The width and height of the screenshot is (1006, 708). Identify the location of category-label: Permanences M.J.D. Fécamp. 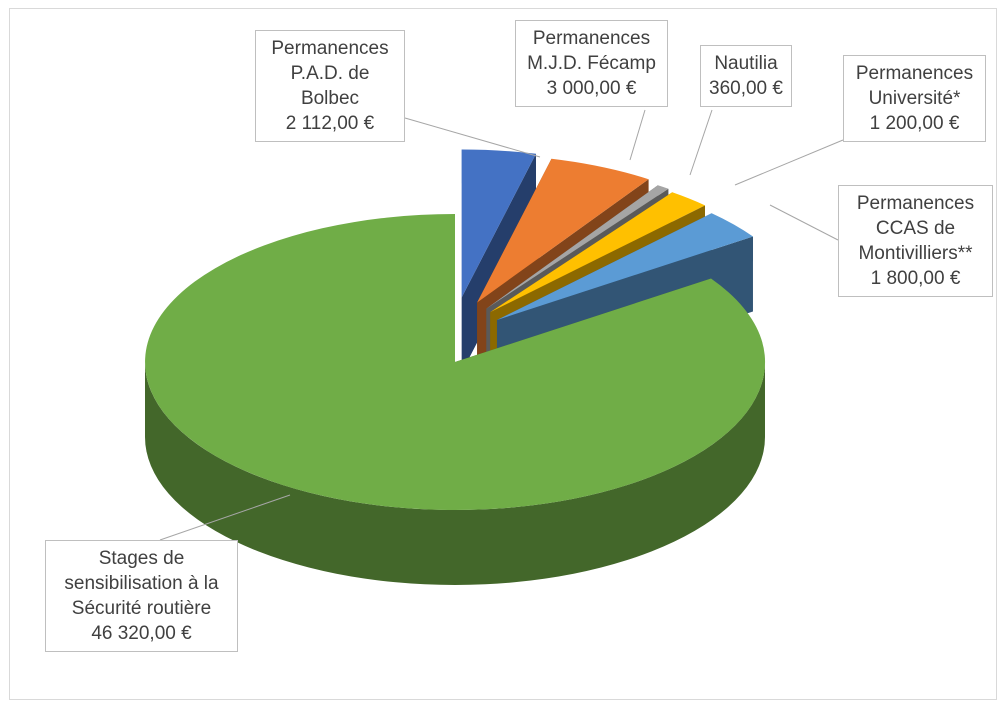
(591, 51).